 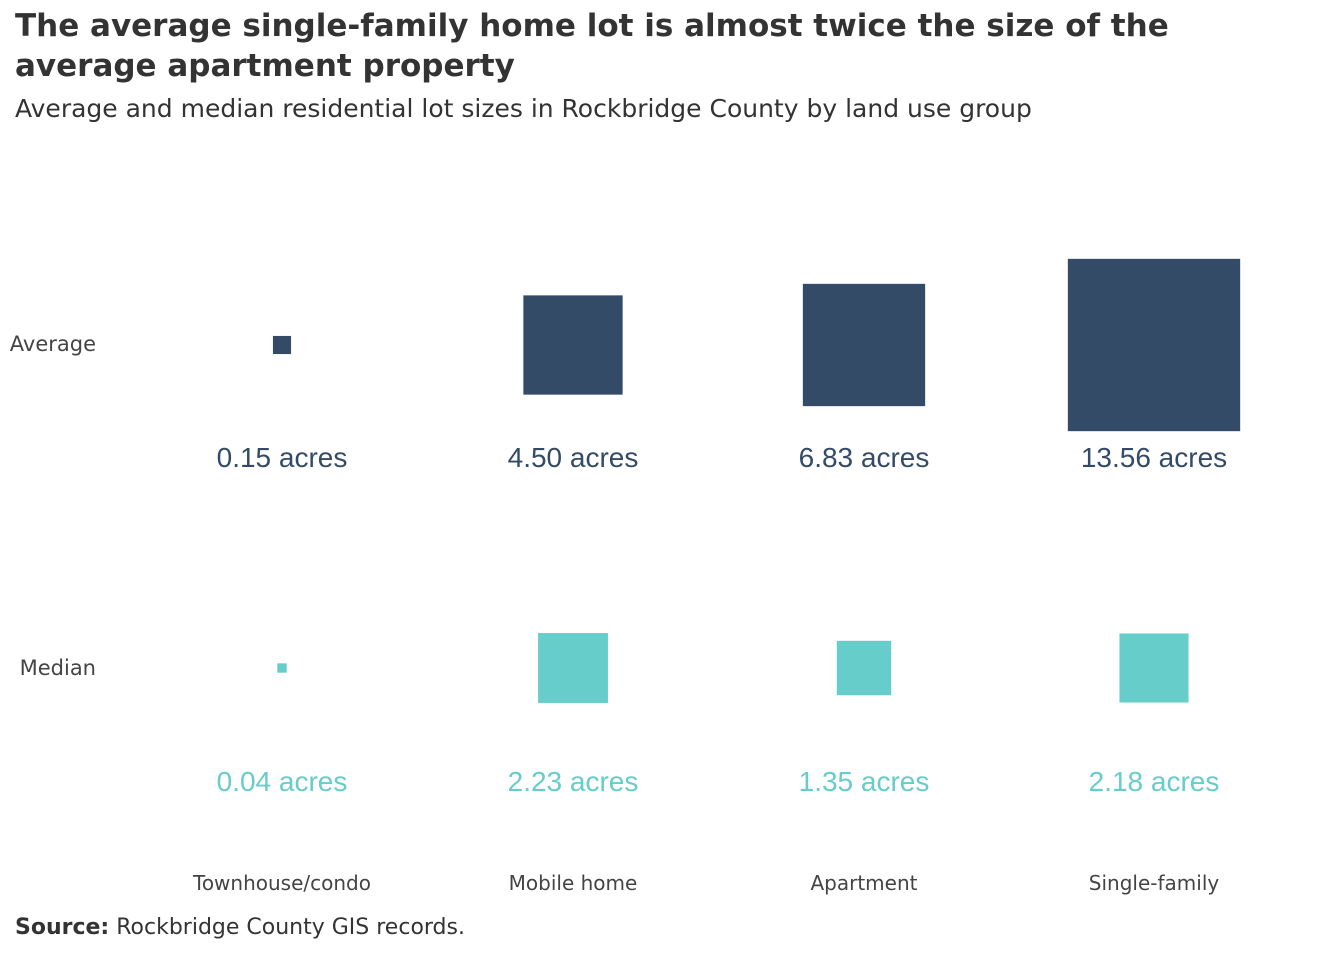 I want to click on value-label-average-1: 4.50 acres, so click(x=573, y=457).